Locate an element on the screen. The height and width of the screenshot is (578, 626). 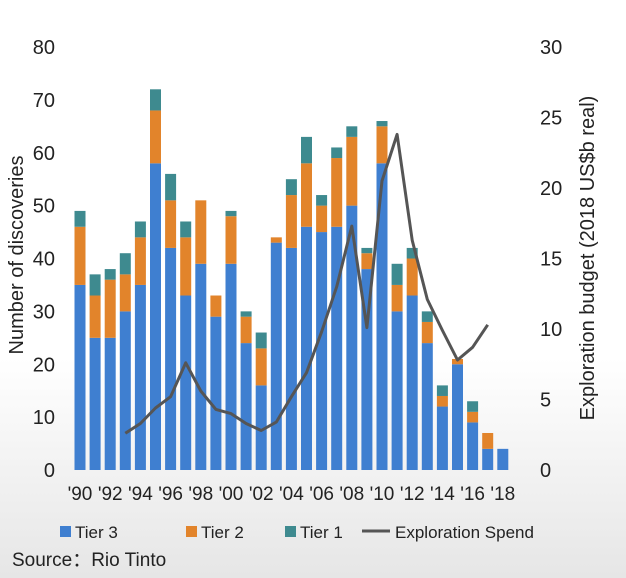
y-right-tick-20: 20 is located at coordinates (551, 189).